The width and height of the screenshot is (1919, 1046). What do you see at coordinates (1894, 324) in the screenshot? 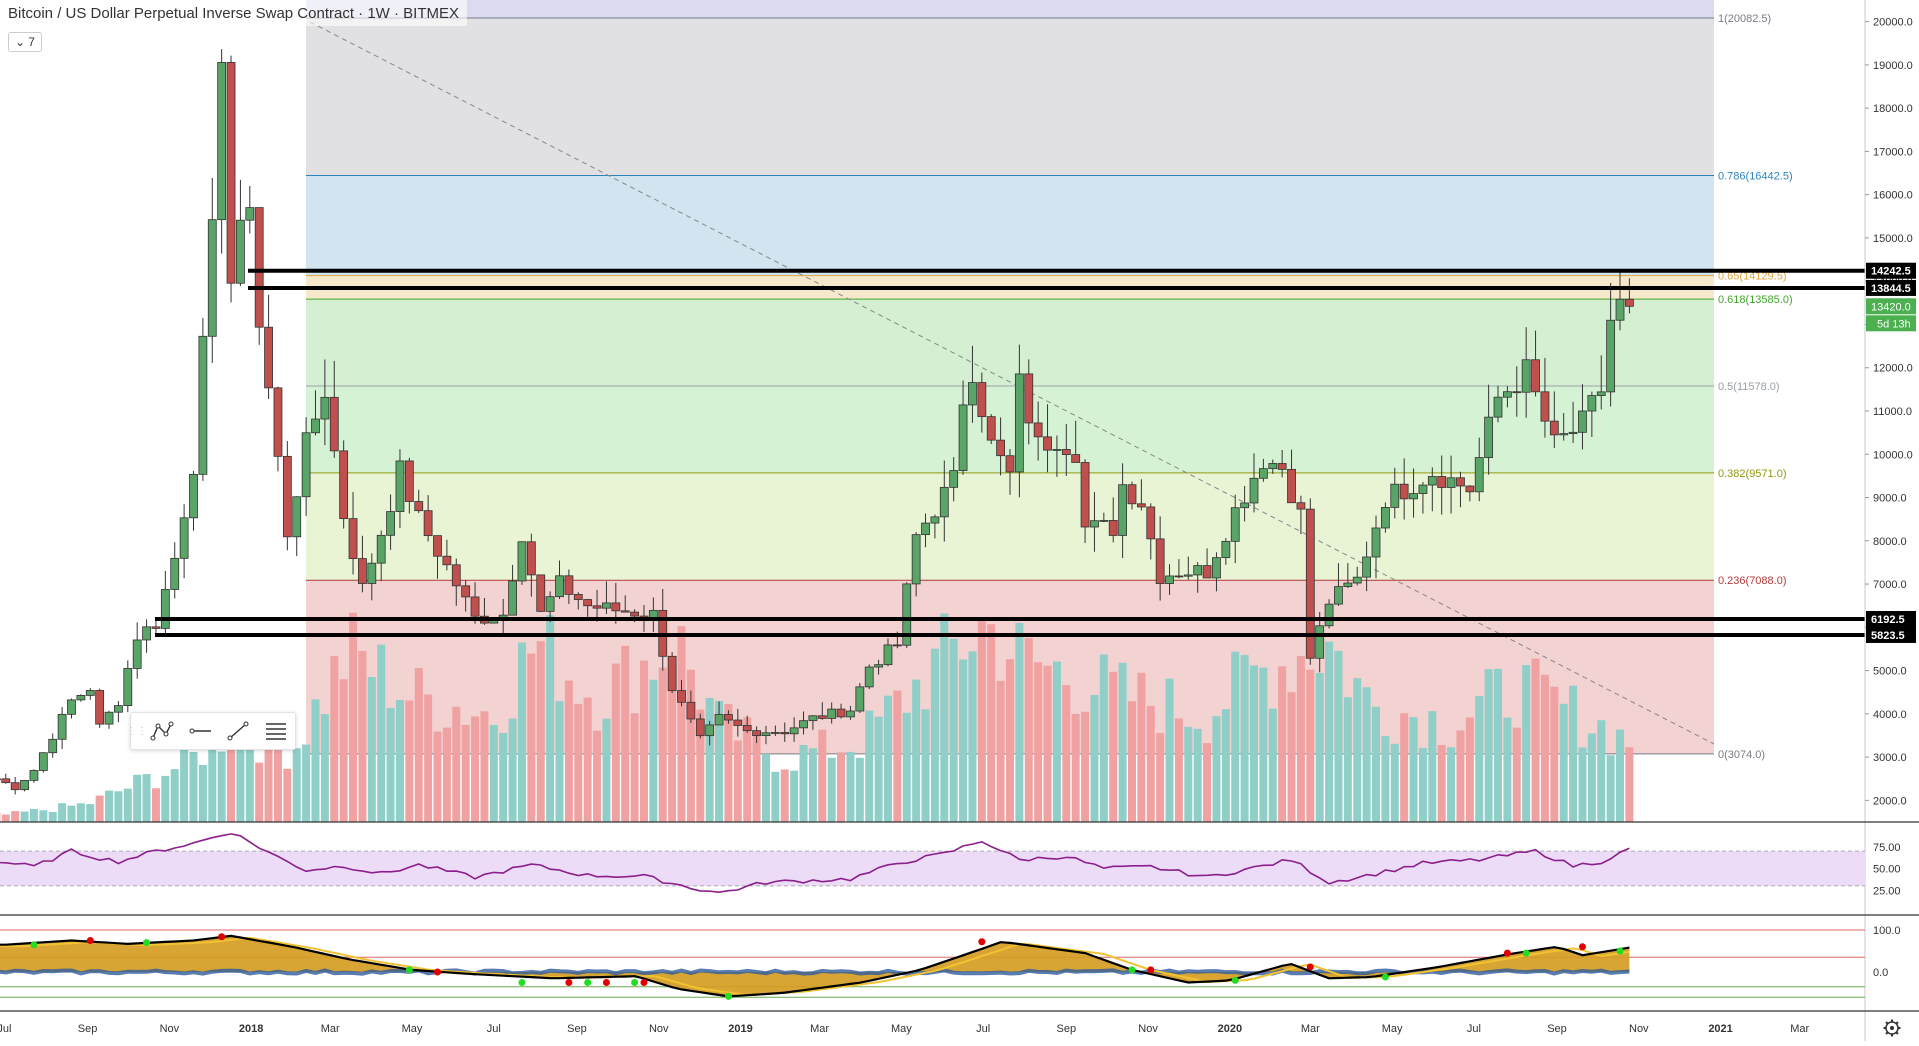
I see `countdown-label: 5d 13h` at bounding box center [1894, 324].